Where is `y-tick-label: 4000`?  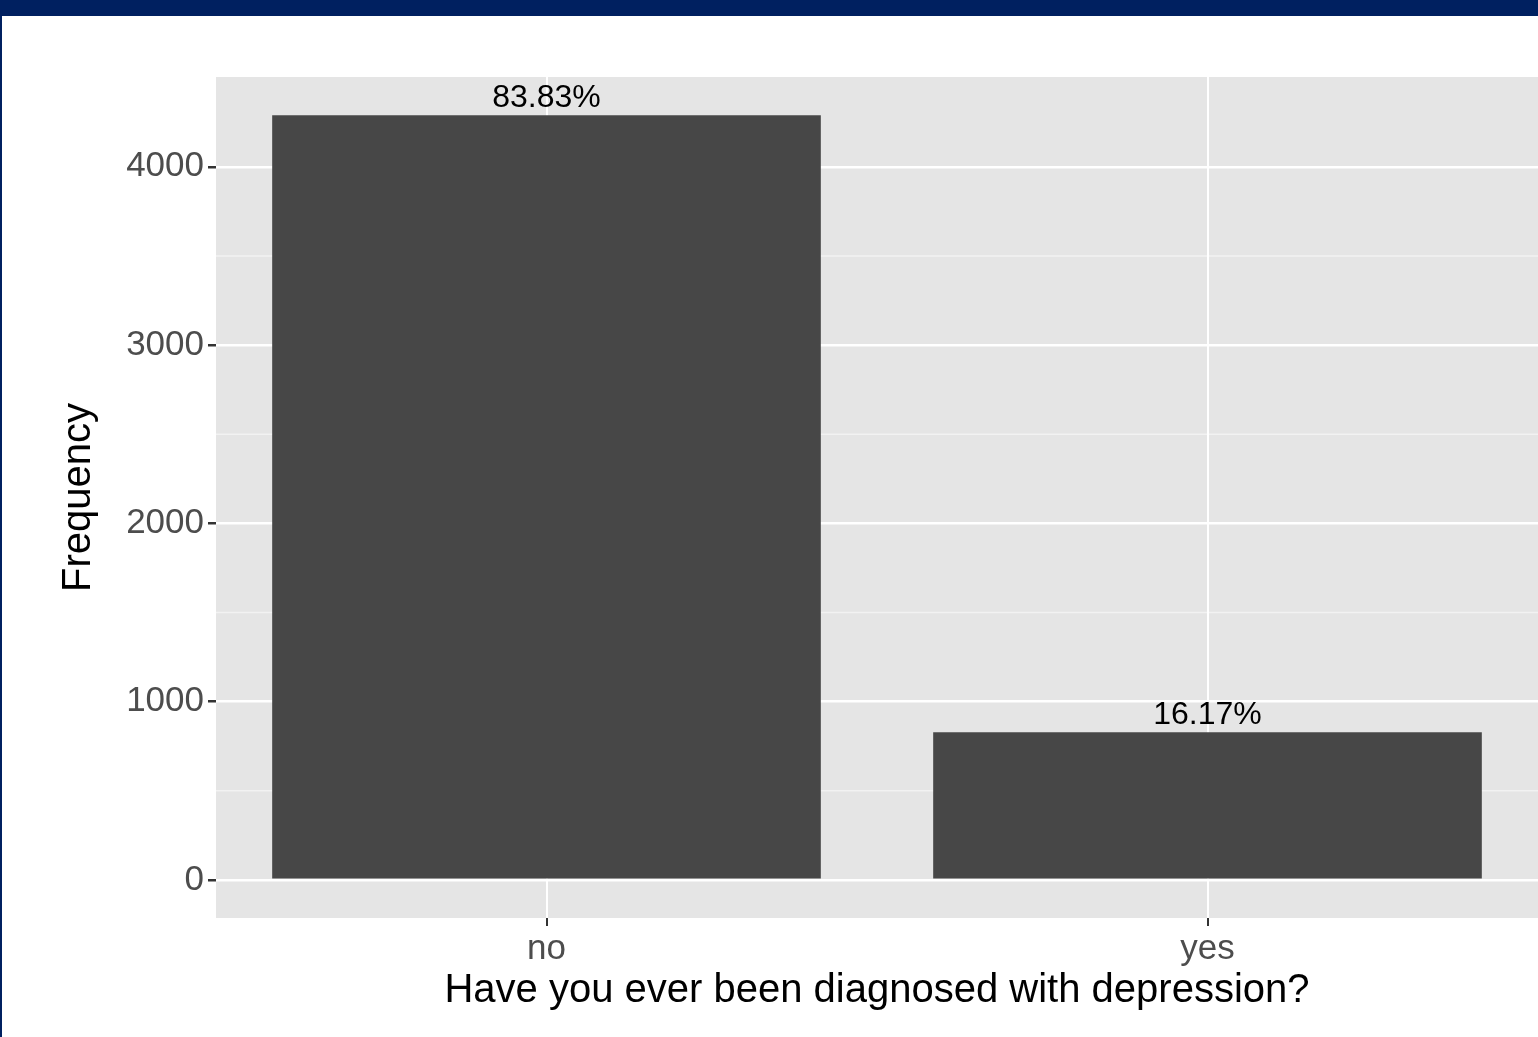
y-tick-label: 4000 is located at coordinates (165, 164).